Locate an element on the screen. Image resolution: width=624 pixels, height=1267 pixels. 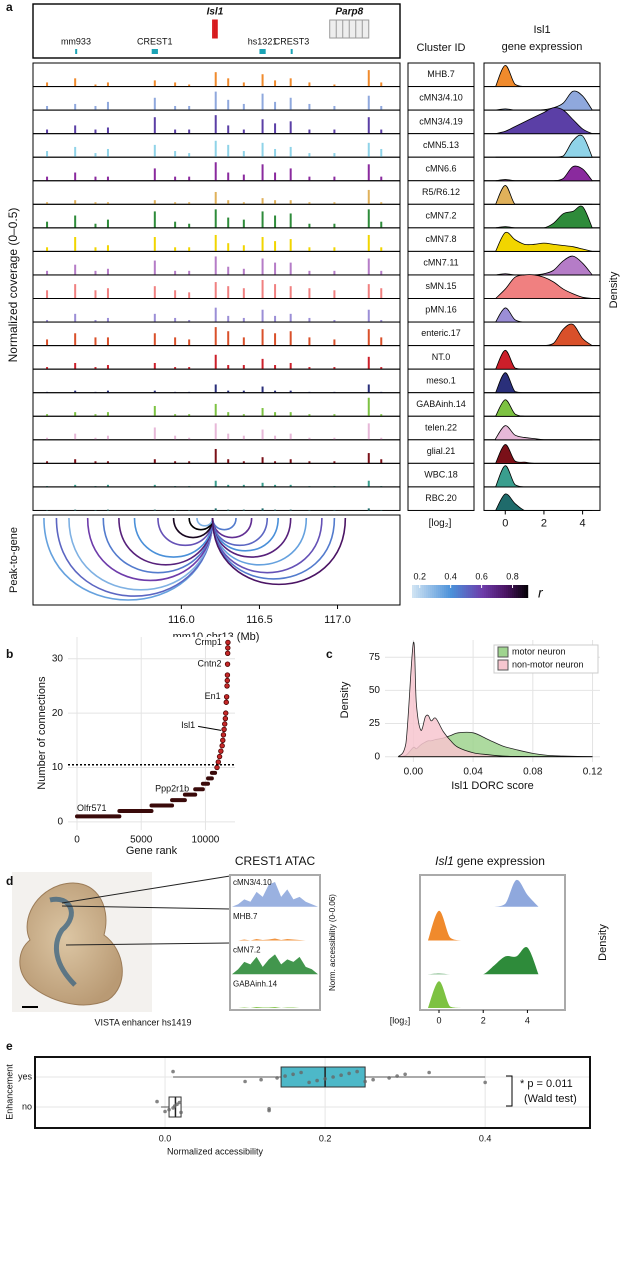
y-axis-label: Density is located at coordinates (345, 699).